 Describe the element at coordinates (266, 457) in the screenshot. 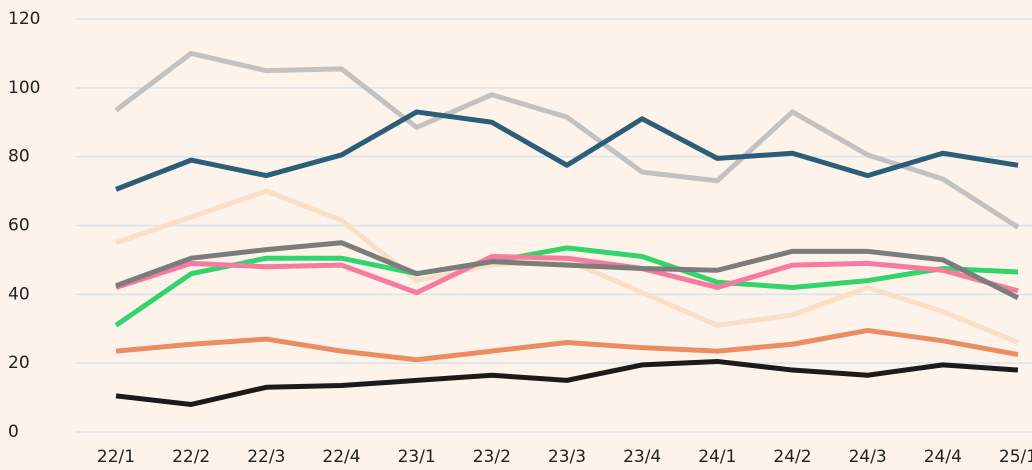

I see `x-tick-label: 22/3` at that location.